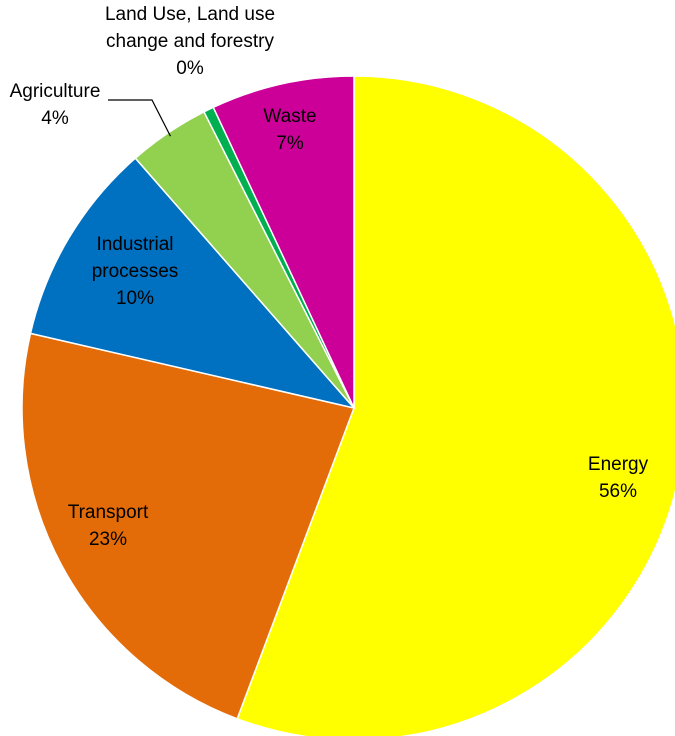 The image size is (675, 736). Describe the element at coordinates (108, 526) in the screenshot. I see `slice-label-transport: Transport 23%` at that location.